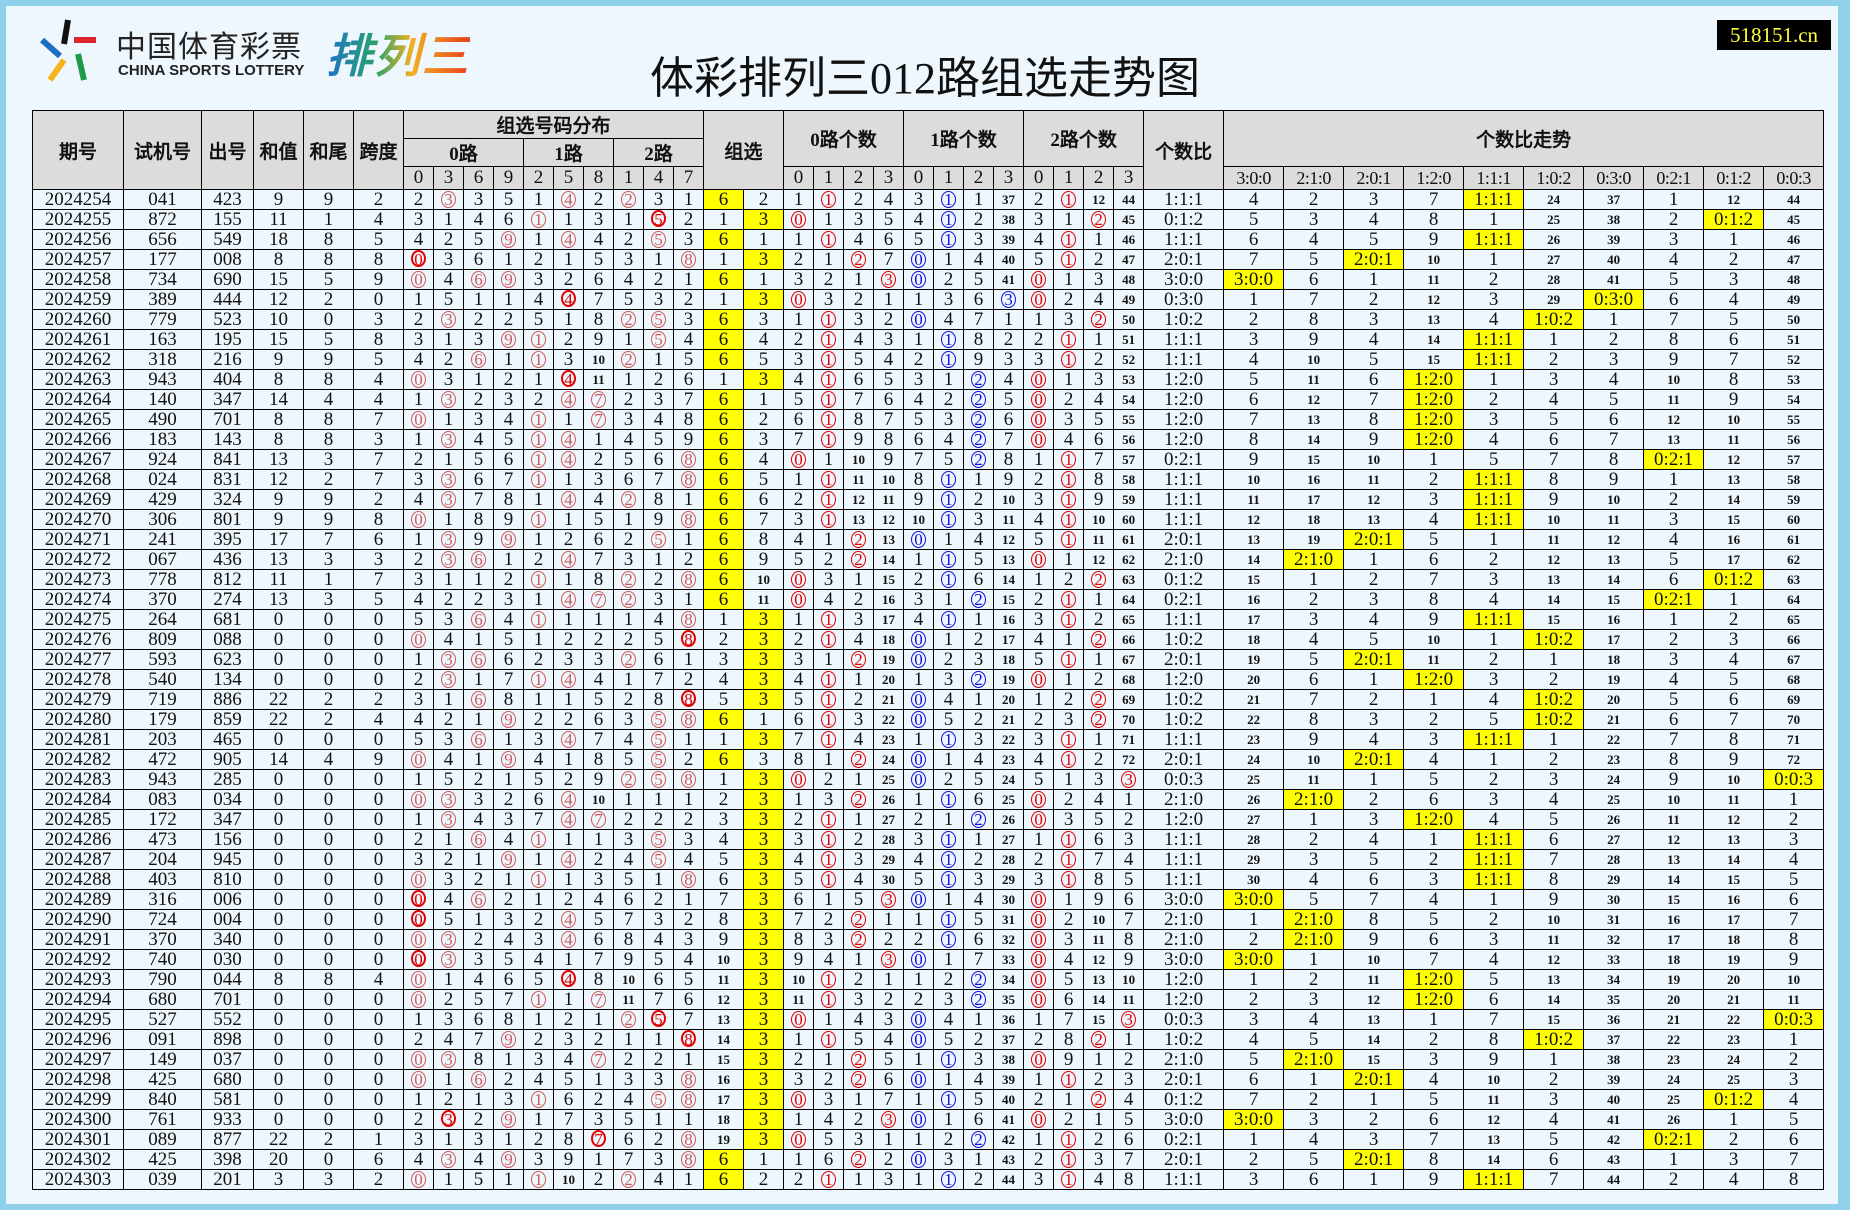 This screenshot has height=1210, width=1850. I want to click on dist-cell-9: 8, so click(508, 499).